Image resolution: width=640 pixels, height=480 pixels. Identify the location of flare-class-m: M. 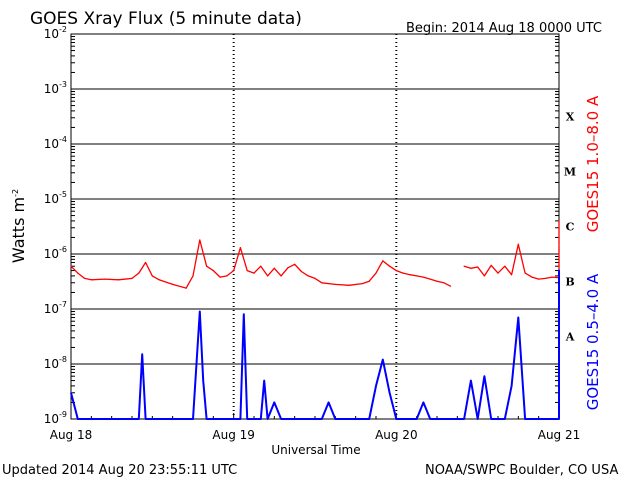
(570, 172).